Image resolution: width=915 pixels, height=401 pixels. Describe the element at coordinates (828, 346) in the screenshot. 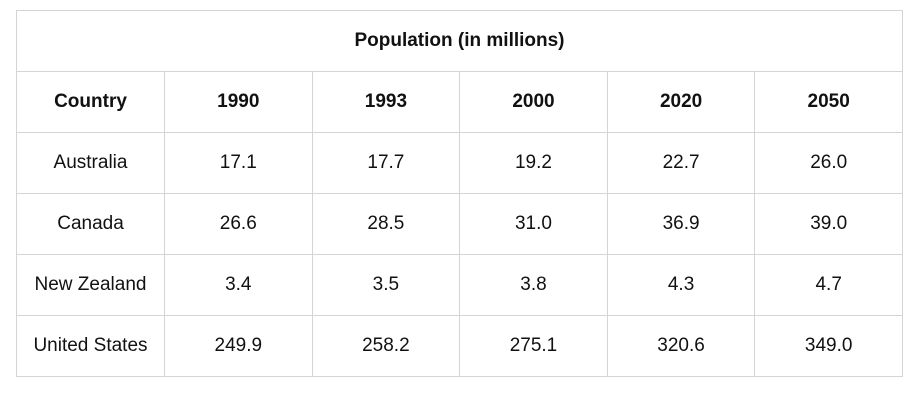

I see `table-cell: 349.0` at that location.